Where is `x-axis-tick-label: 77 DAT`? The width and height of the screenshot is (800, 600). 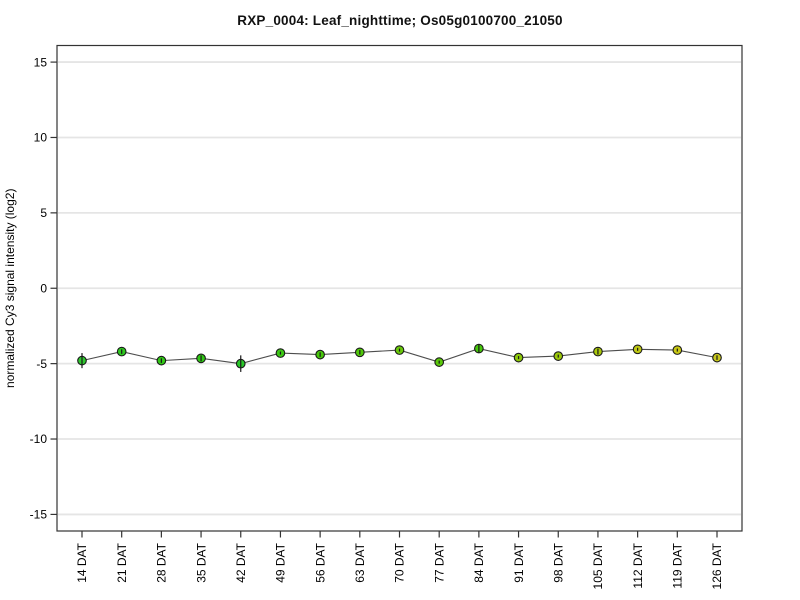 x-axis-tick-label: 77 DAT is located at coordinates (439, 562).